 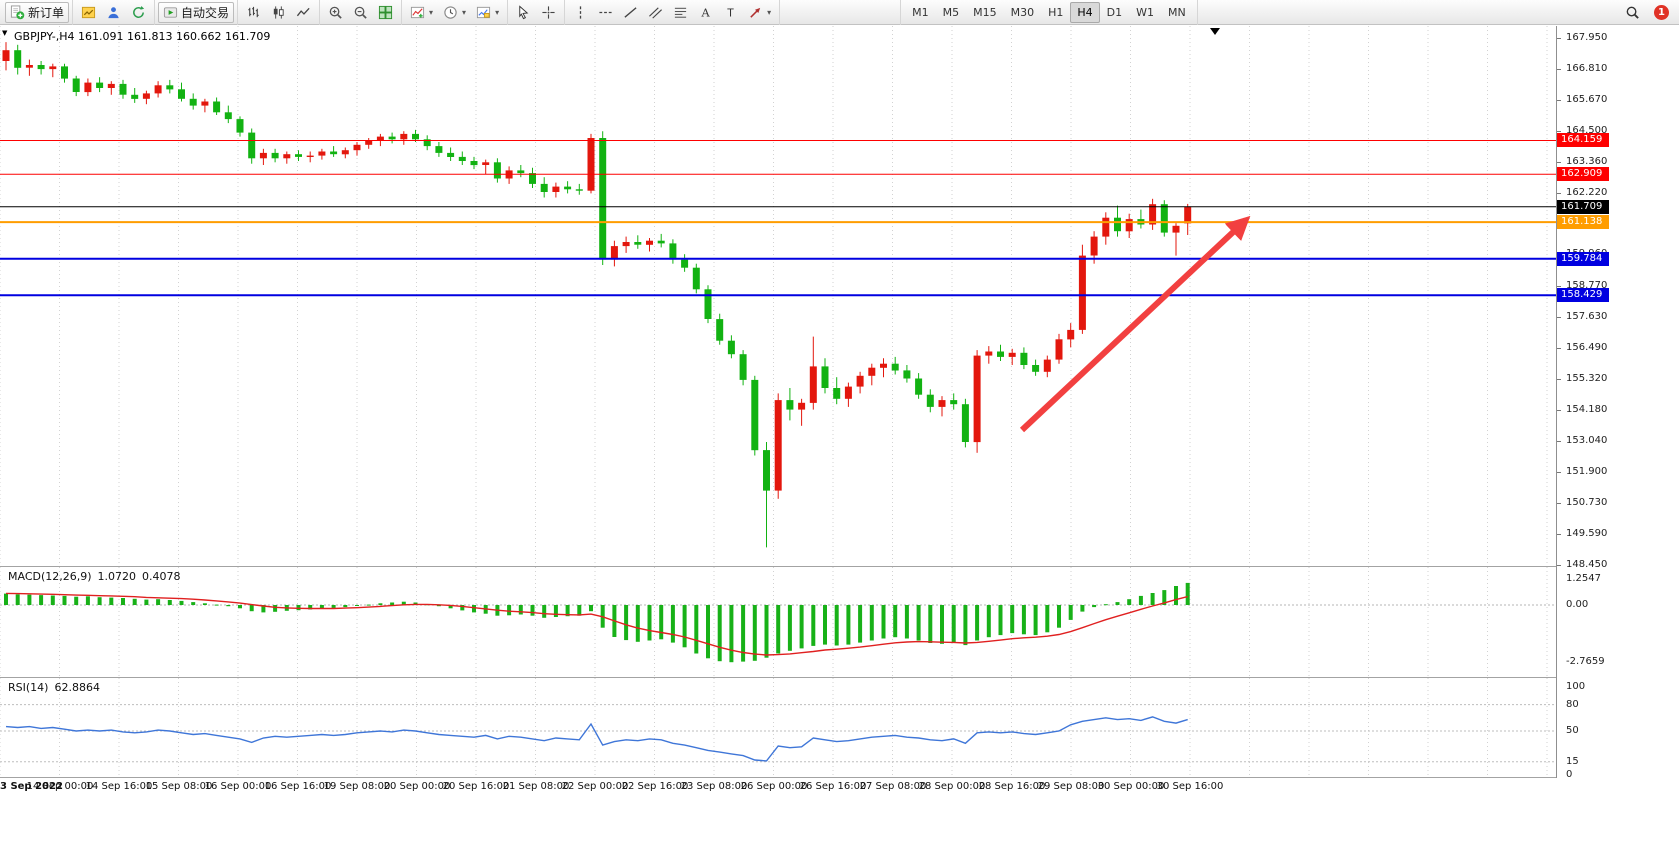 What do you see at coordinates (196, 12) in the screenshot?
I see `auto-trading-button: 自动交易` at bounding box center [196, 12].